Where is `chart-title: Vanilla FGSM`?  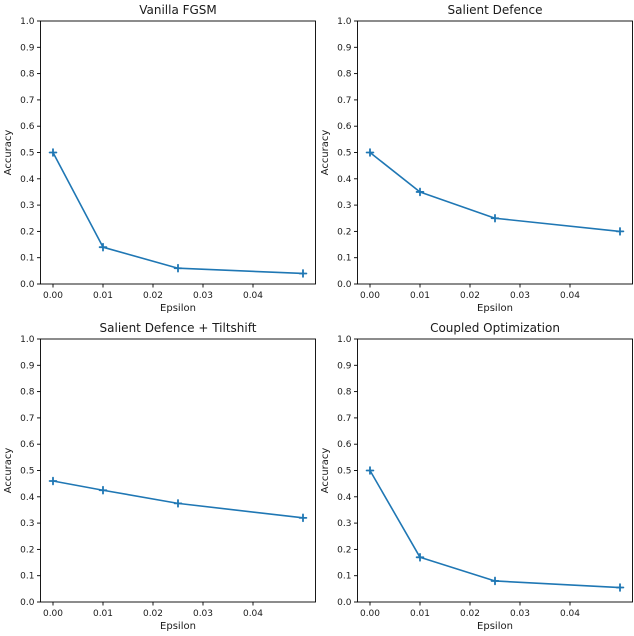 chart-title: Vanilla FGSM is located at coordinates (178, 10).